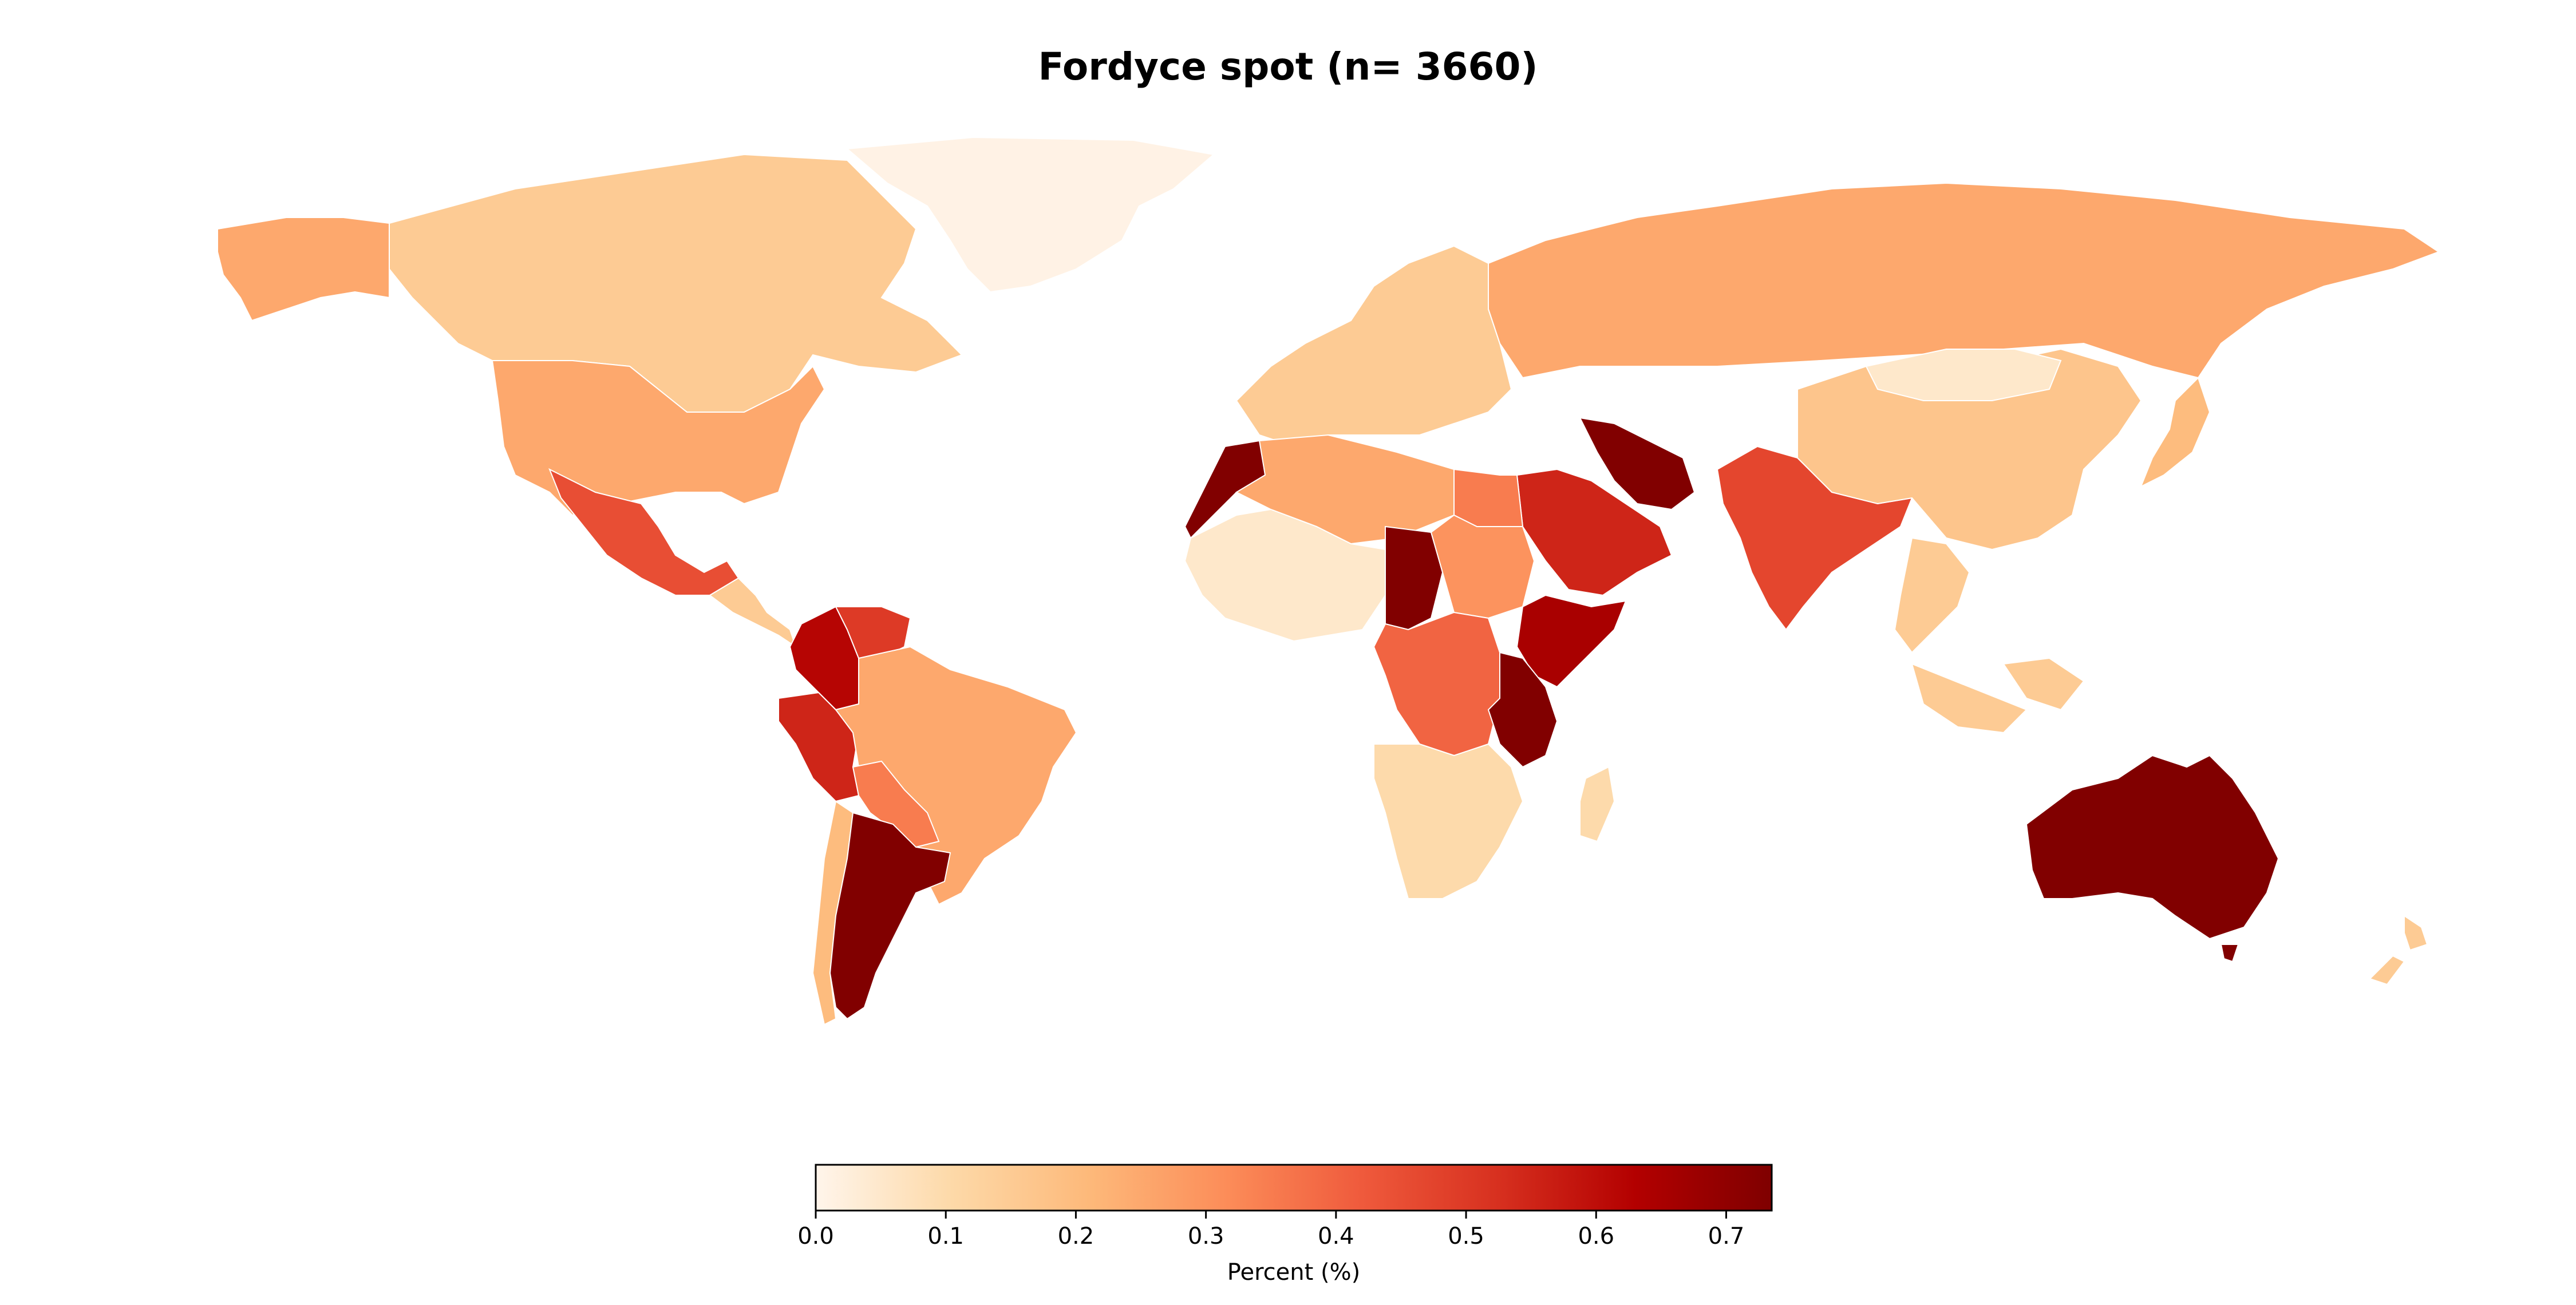 This screenshot has height=1305, width=2576. Describe the element at coordinates (1964, 280) in the screenshot. I see `region-russia` at that location.